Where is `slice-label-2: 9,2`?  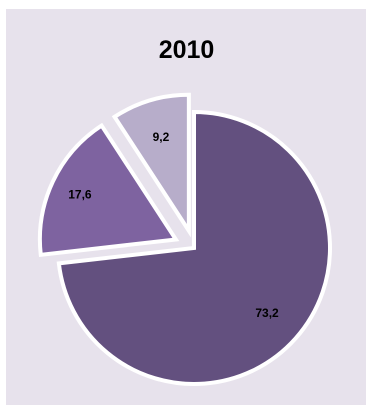
slice-label-2: 9,2 is located at coordinates (161, 137).